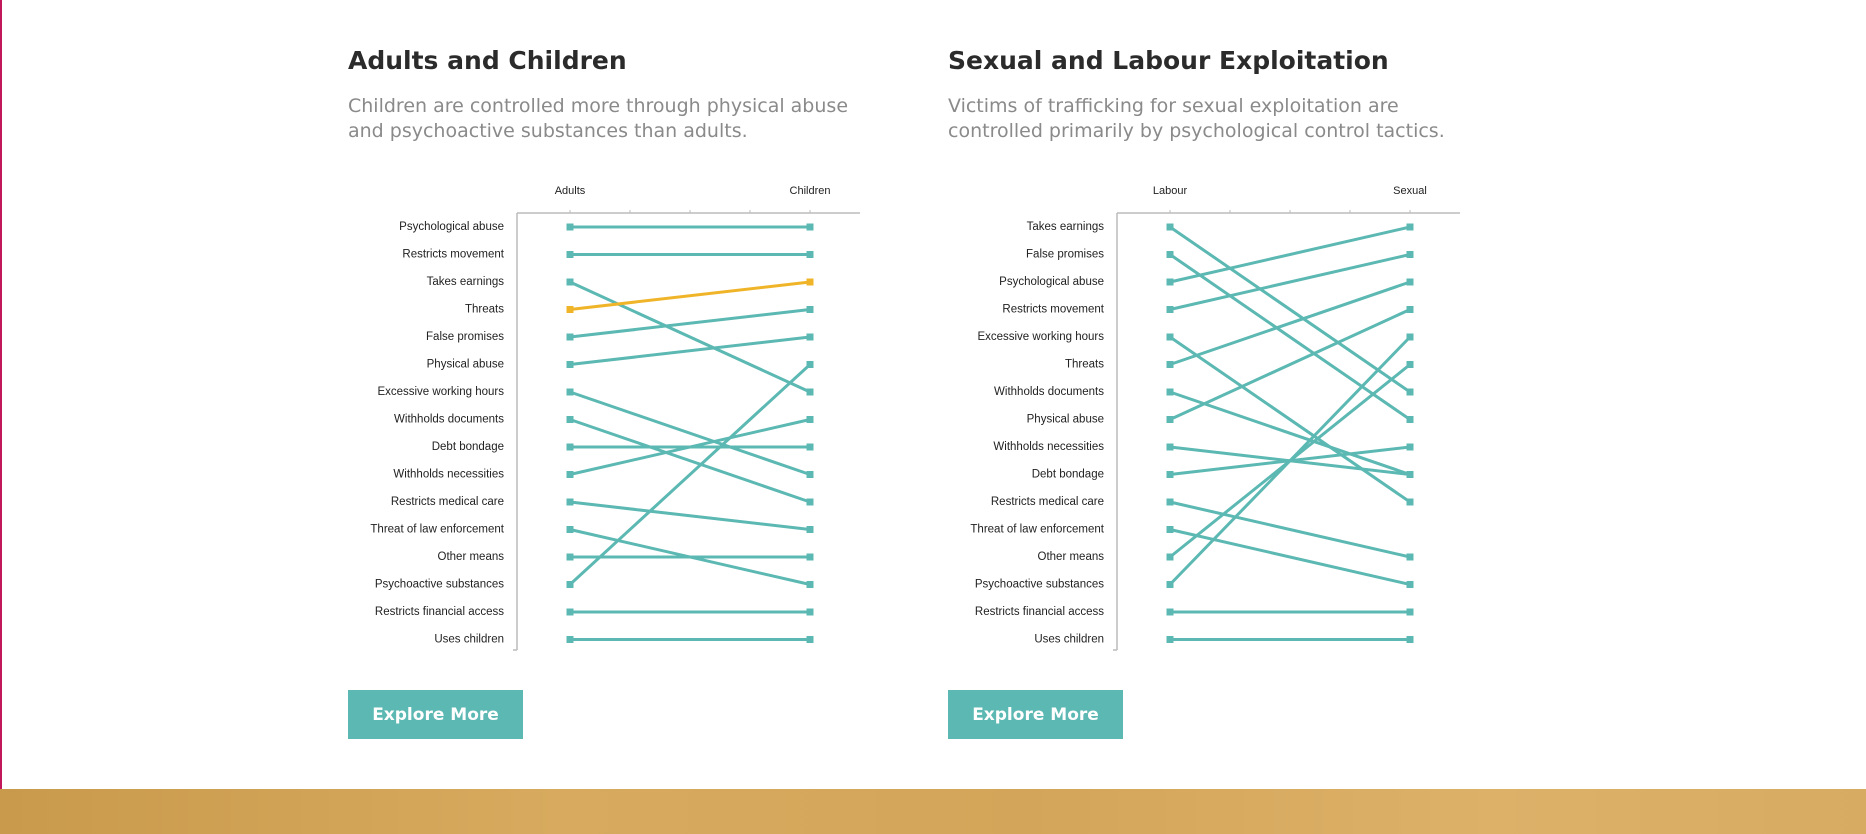 Image resolution: width=1866 pixels, height=834 pixels. What do you see at coordinates (570, 227) in the screenshot?
I see `point-adults-psychological-abuse` at bounding box center [570, 227].